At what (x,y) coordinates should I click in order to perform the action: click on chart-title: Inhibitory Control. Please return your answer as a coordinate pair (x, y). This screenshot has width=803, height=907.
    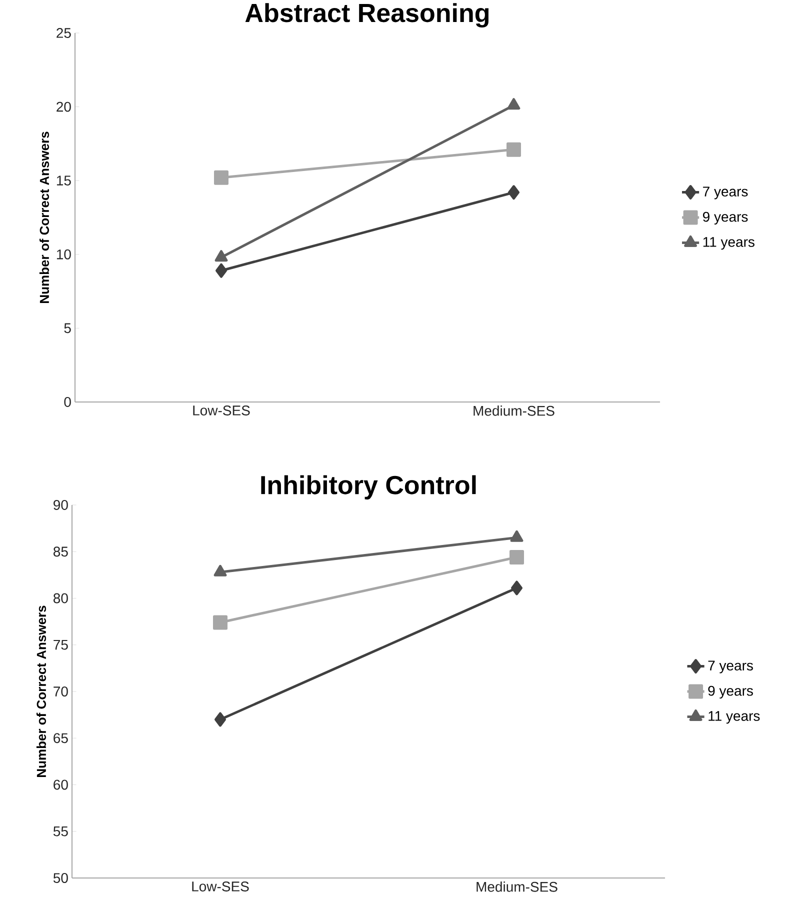
    Looking at the image, I should click on (368, 487).